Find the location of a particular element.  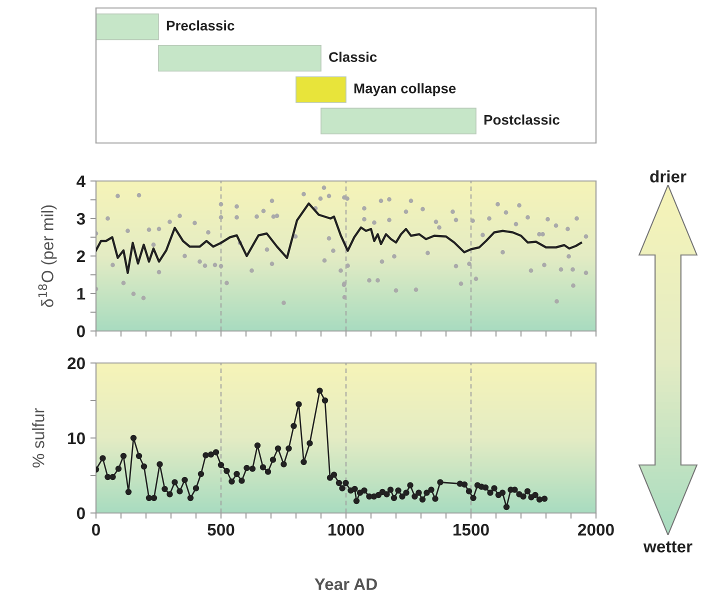

y-tick-label: 3 is located at coordinates (80, 218).